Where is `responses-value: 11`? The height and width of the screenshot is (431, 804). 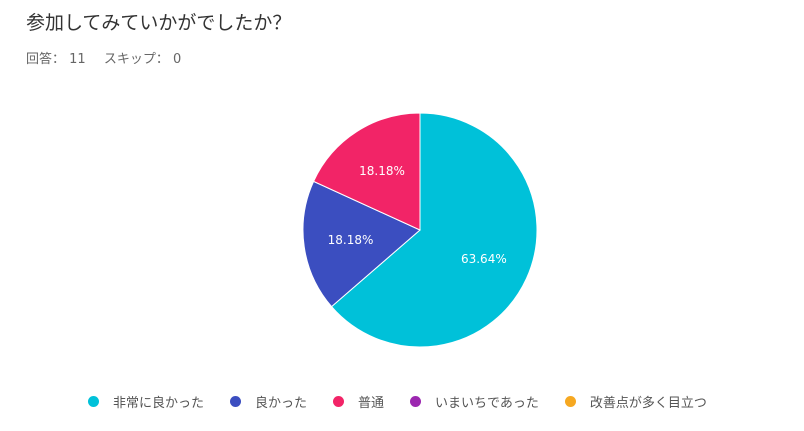
responses-value: 11 is located at coordinates (77, 59).